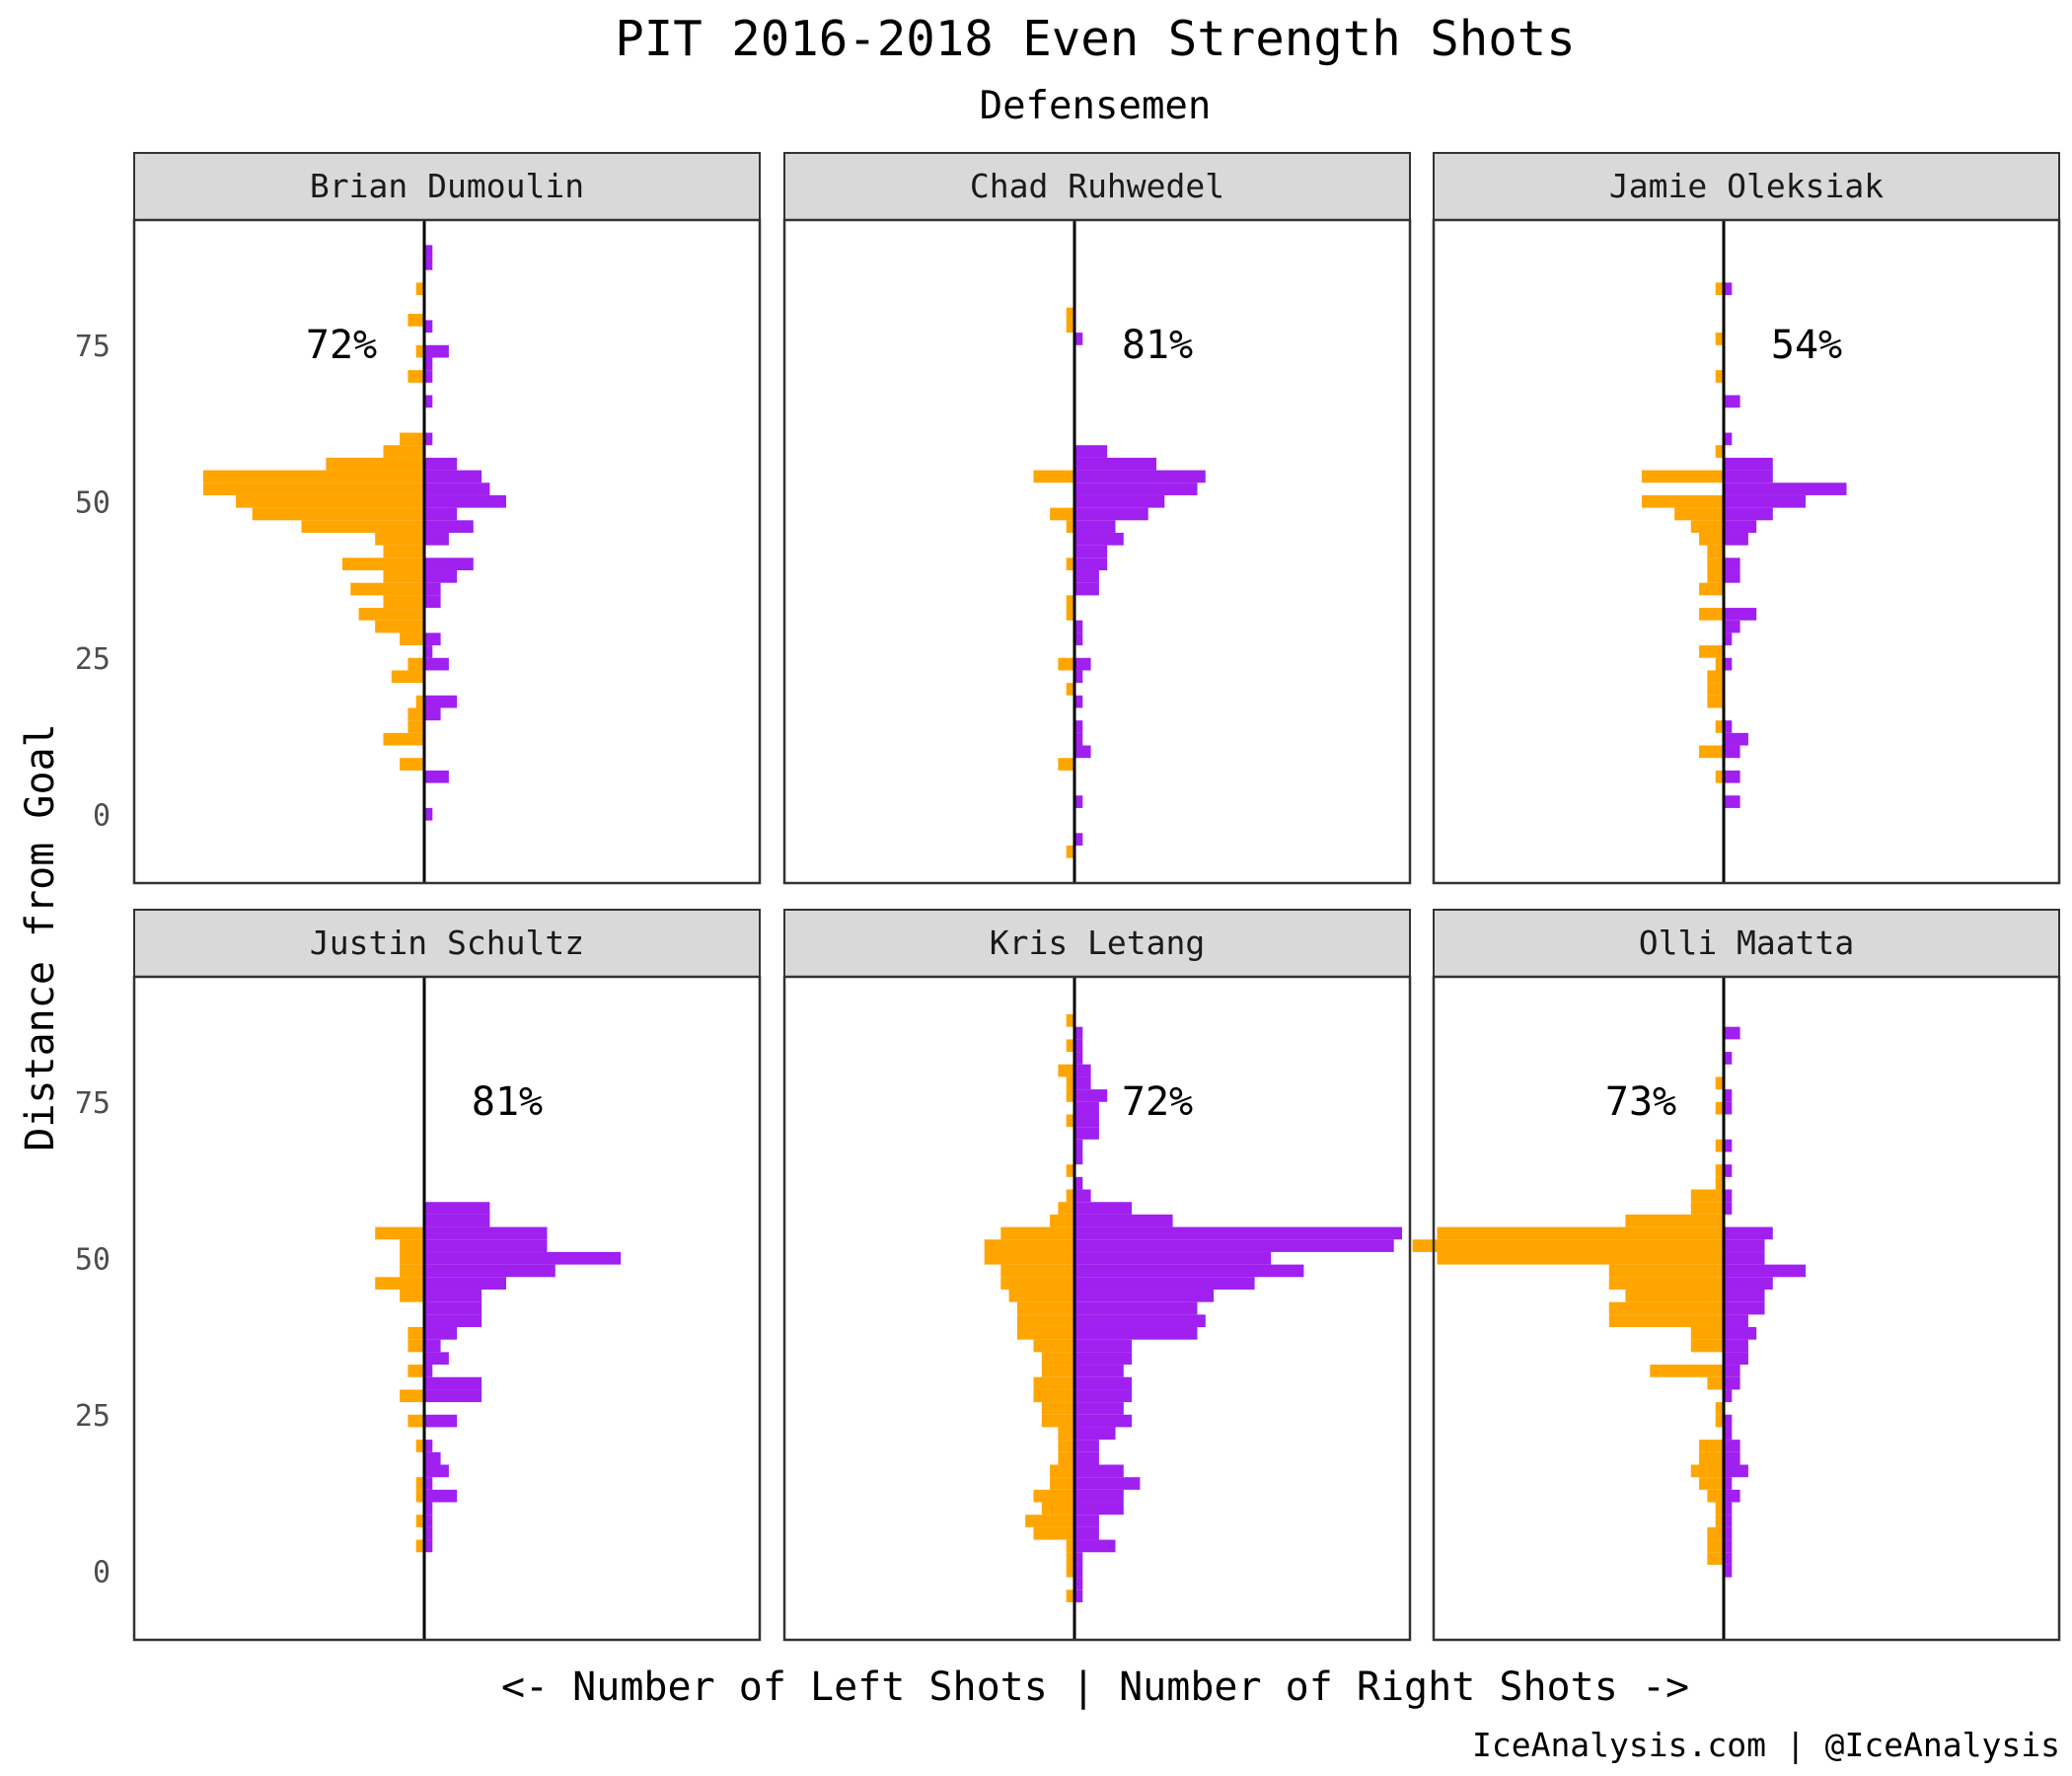 This screenshot has width=2072, height=1776. What do you see at coordinates (40, 937) in the screenshot?
I see `y-axis-title: Distance from Goal` at bounding box center [40, 937].